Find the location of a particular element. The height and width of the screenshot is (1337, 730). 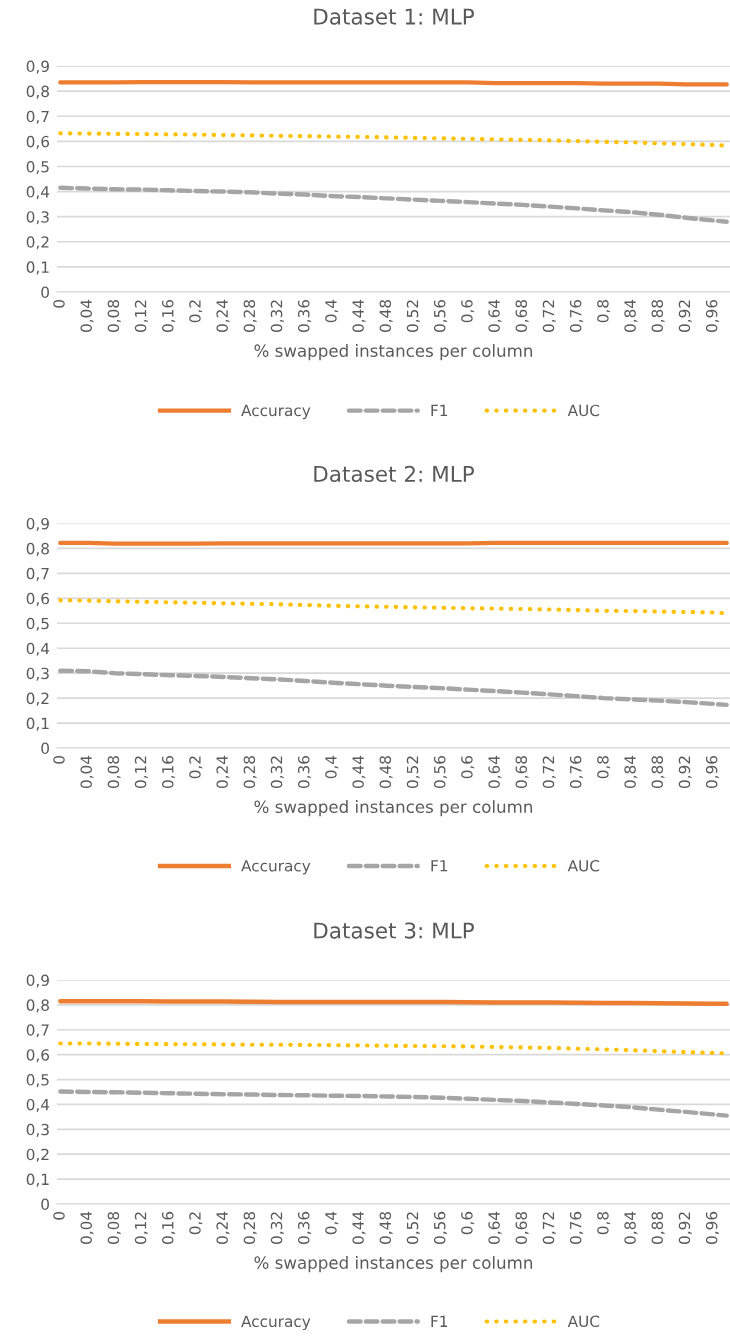

x-tick-label: 0,52 is located at coordinates (413, 772).